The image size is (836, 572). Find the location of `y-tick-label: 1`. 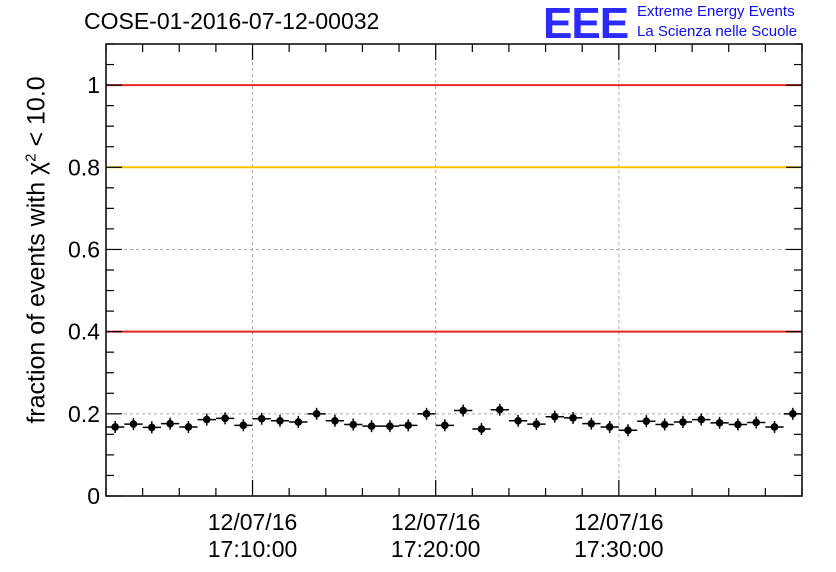

y-tick-label: 1 is located at coordinates (93, 85).